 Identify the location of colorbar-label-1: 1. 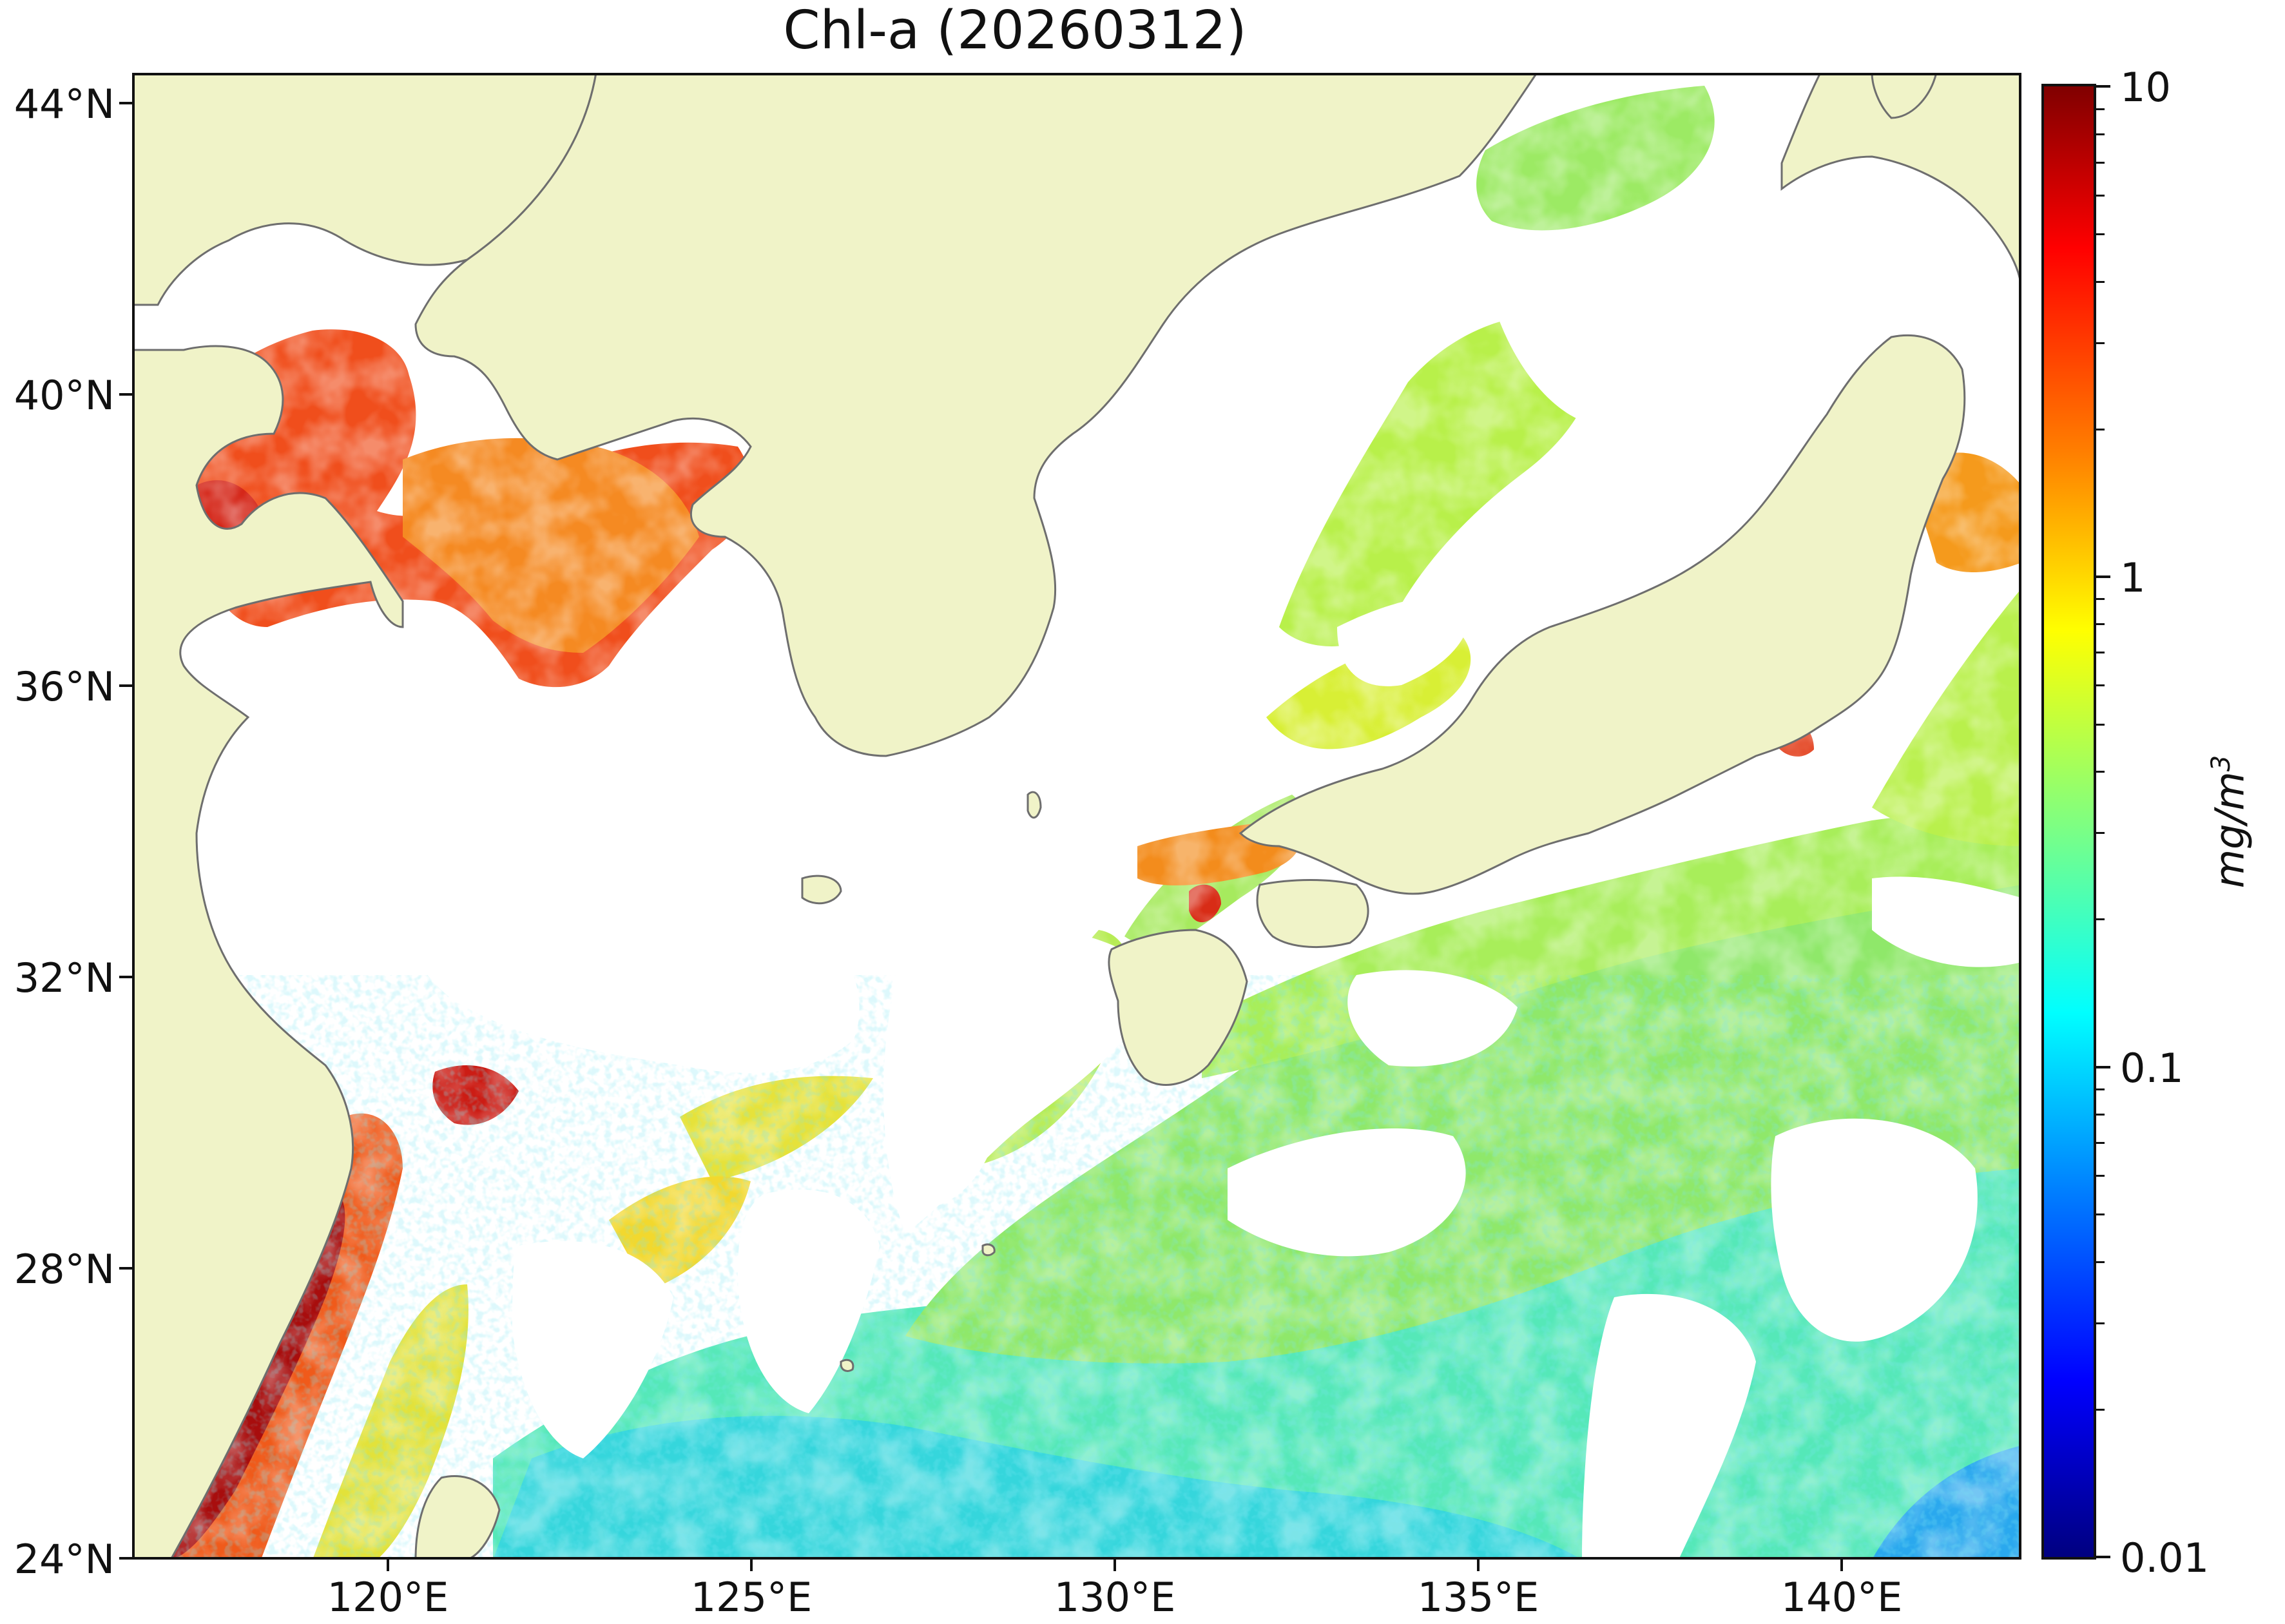
(2133, 577).